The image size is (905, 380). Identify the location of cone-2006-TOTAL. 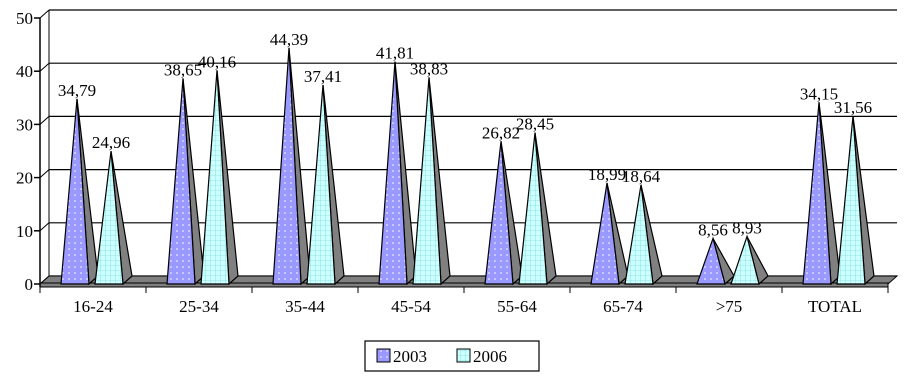
(851, 200).